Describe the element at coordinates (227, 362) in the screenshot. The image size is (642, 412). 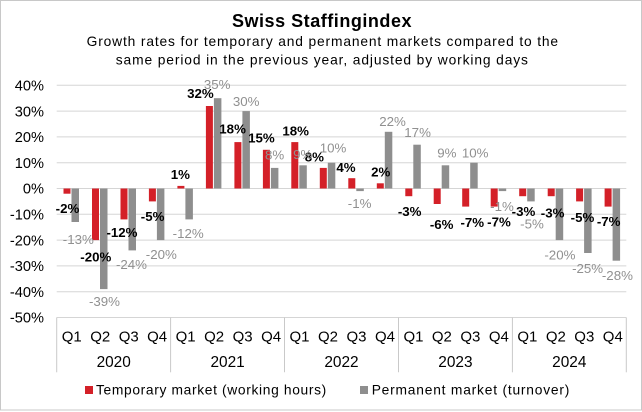
I see `svg-text: 2021` at that location.